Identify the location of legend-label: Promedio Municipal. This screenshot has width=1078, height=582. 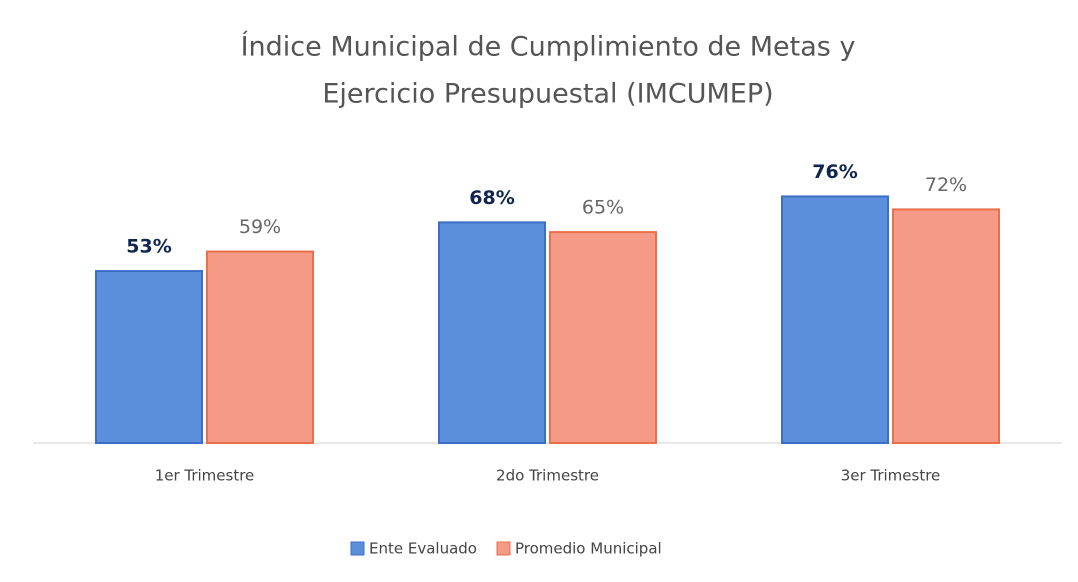
(588, 549).